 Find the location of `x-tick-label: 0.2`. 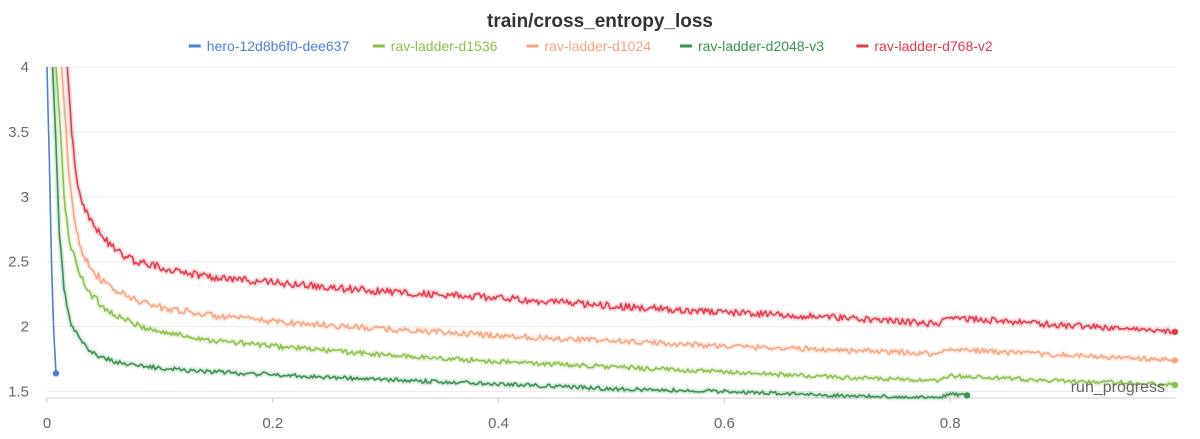

x-tick-label: 0.2 is located at coordinates (272, 423).